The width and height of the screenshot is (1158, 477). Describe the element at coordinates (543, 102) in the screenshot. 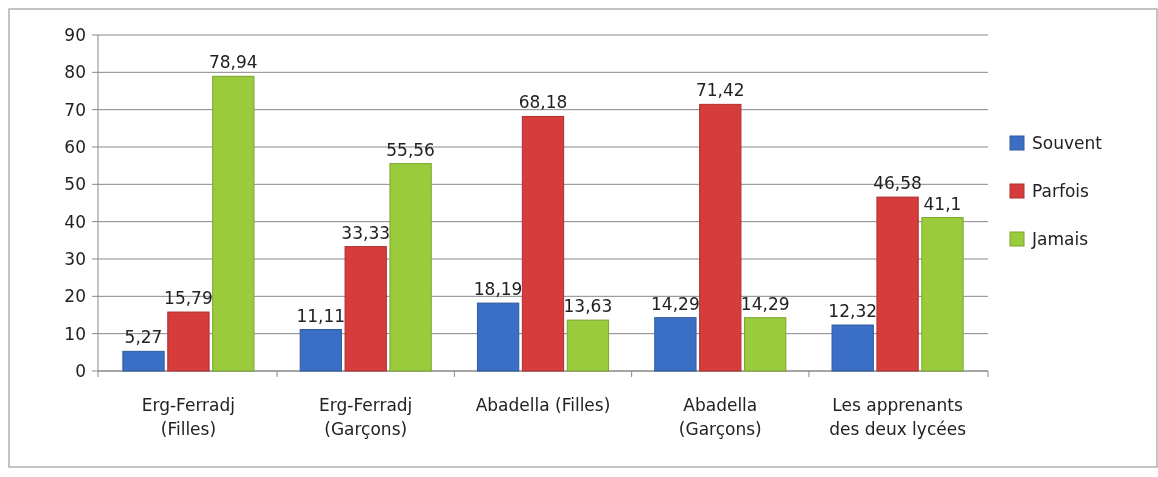

I see `data-label: 68,18` at that location.